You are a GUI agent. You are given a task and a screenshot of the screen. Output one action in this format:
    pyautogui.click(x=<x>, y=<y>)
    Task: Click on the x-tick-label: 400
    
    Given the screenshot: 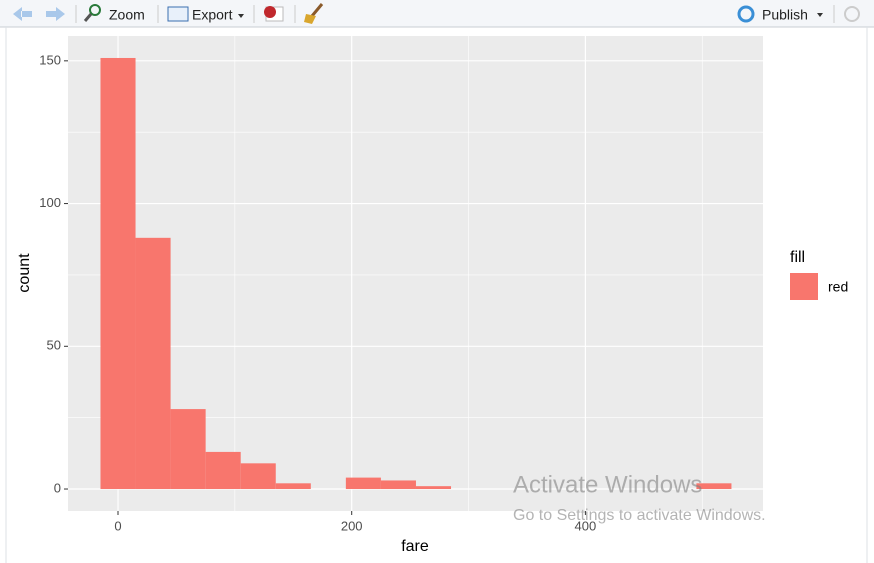 What is the action you would take?
    pyautogui.click(x=586, y=525)
    